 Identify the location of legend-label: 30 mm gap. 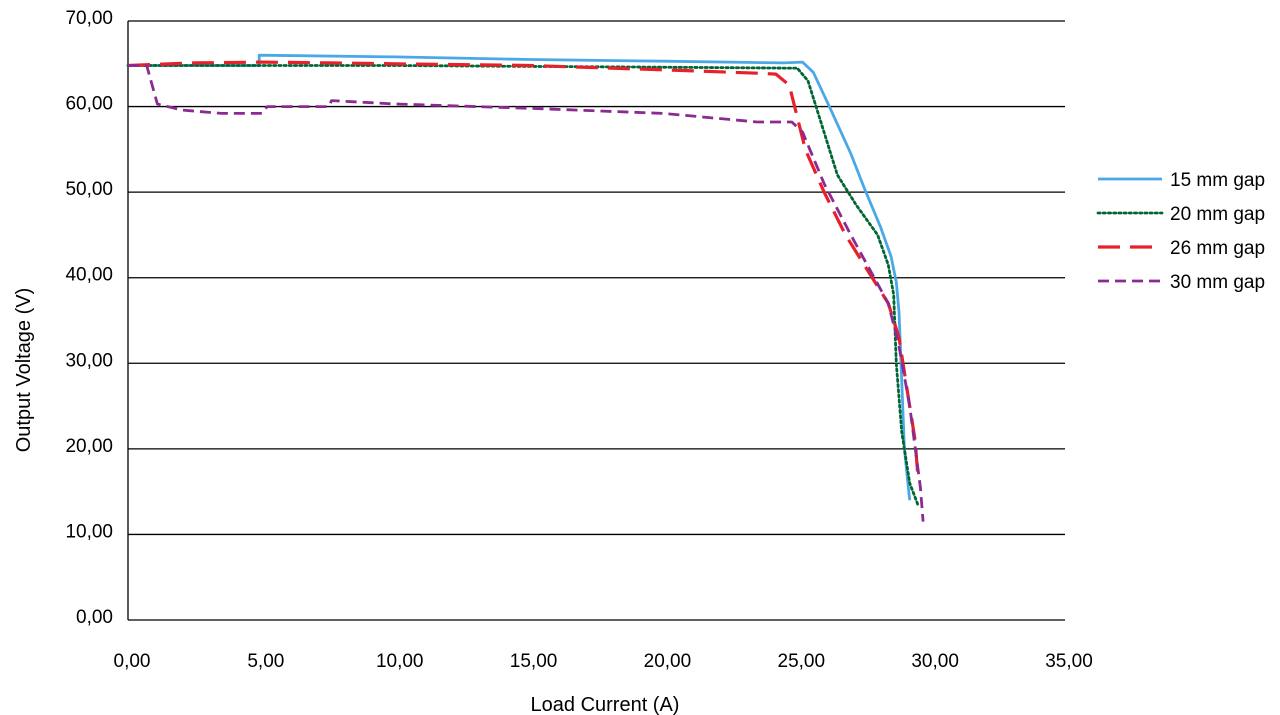
(1217, 282).